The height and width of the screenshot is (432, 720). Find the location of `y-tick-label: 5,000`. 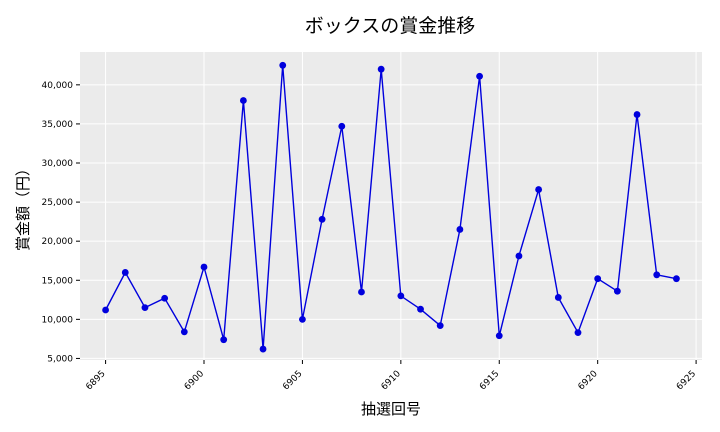

y-tick-label: 5,000 is located at coordinates (60, 359).